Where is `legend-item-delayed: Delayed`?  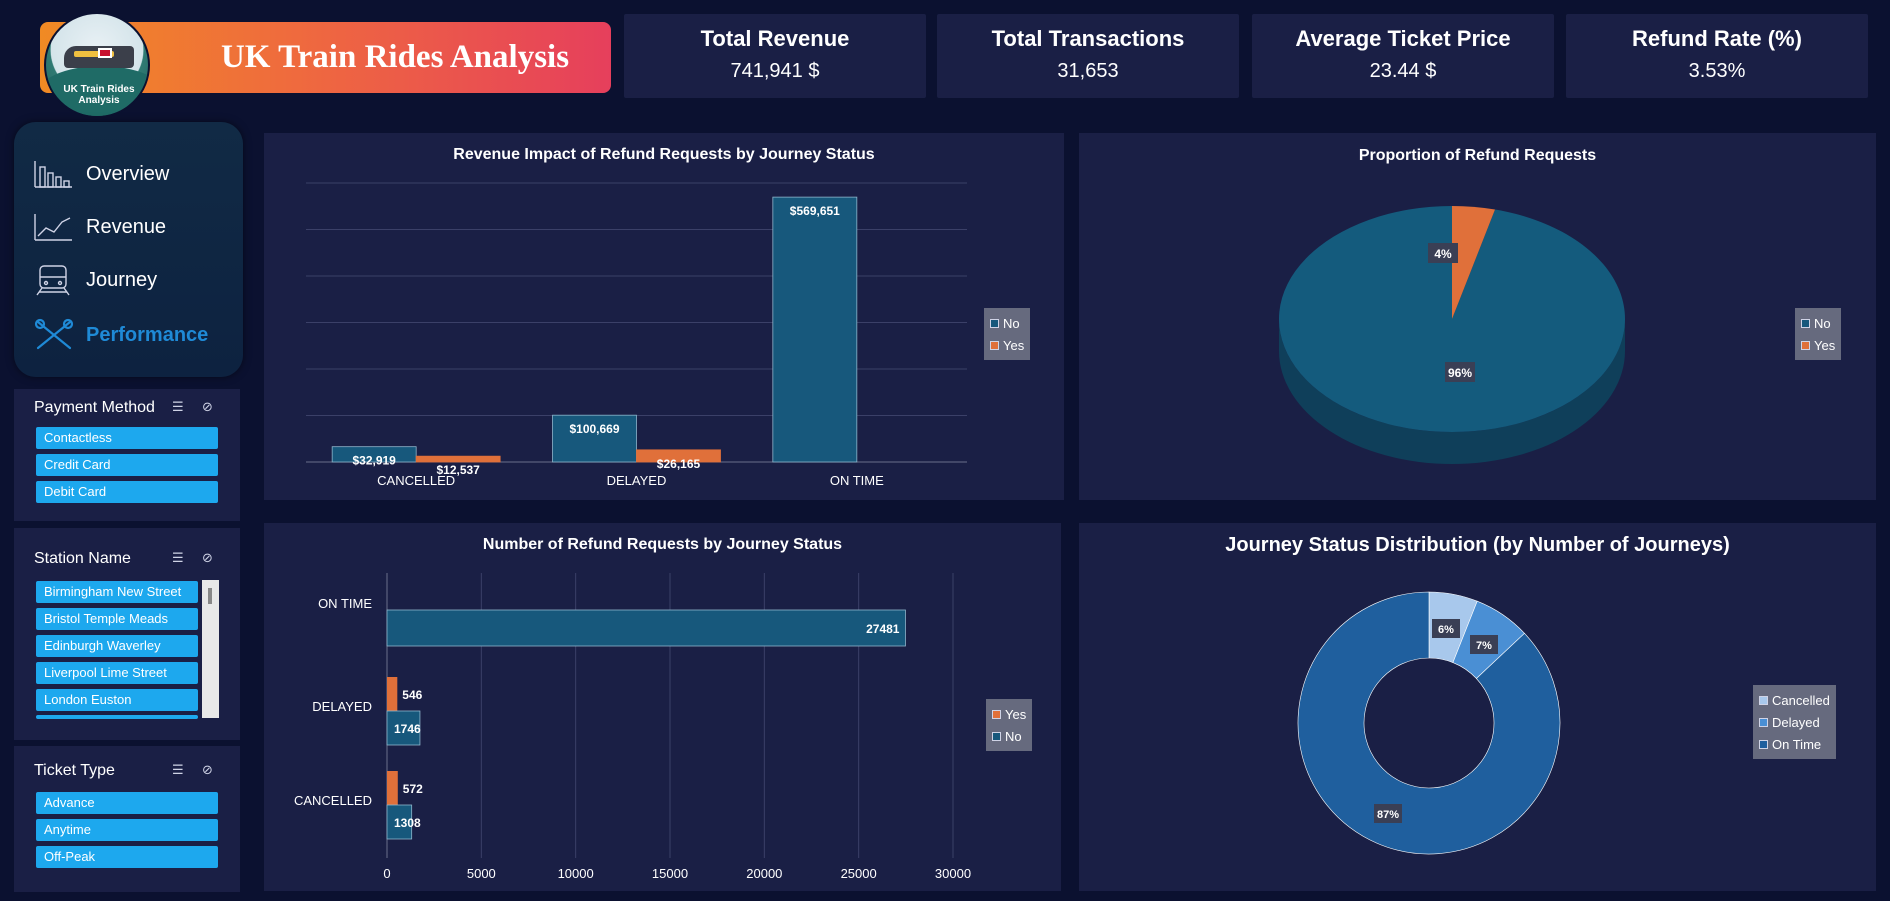
legend-item-delayed: Delayed is located at coordinates (1794, 722).